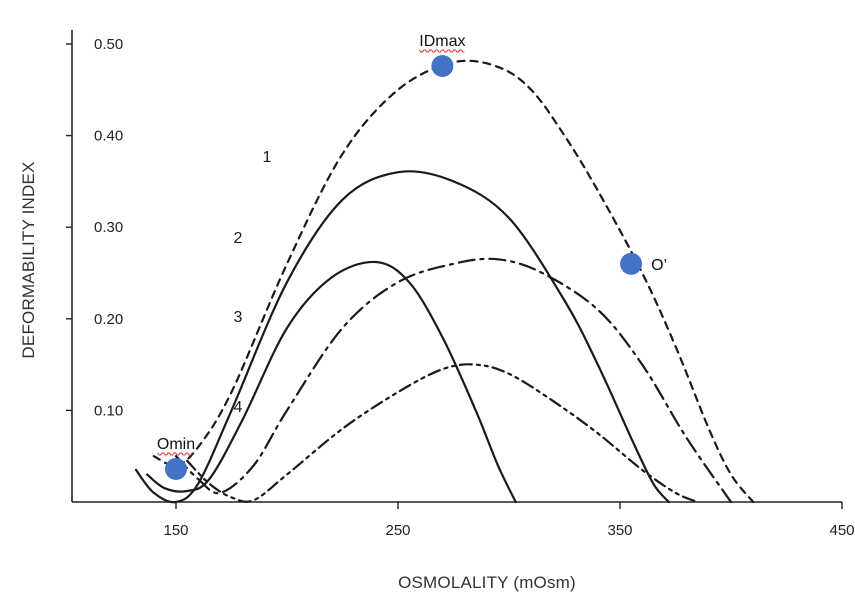  Describe the element at coordinates (841, 530) in the screenshot. I see `x-tick-label: 450` at that location.